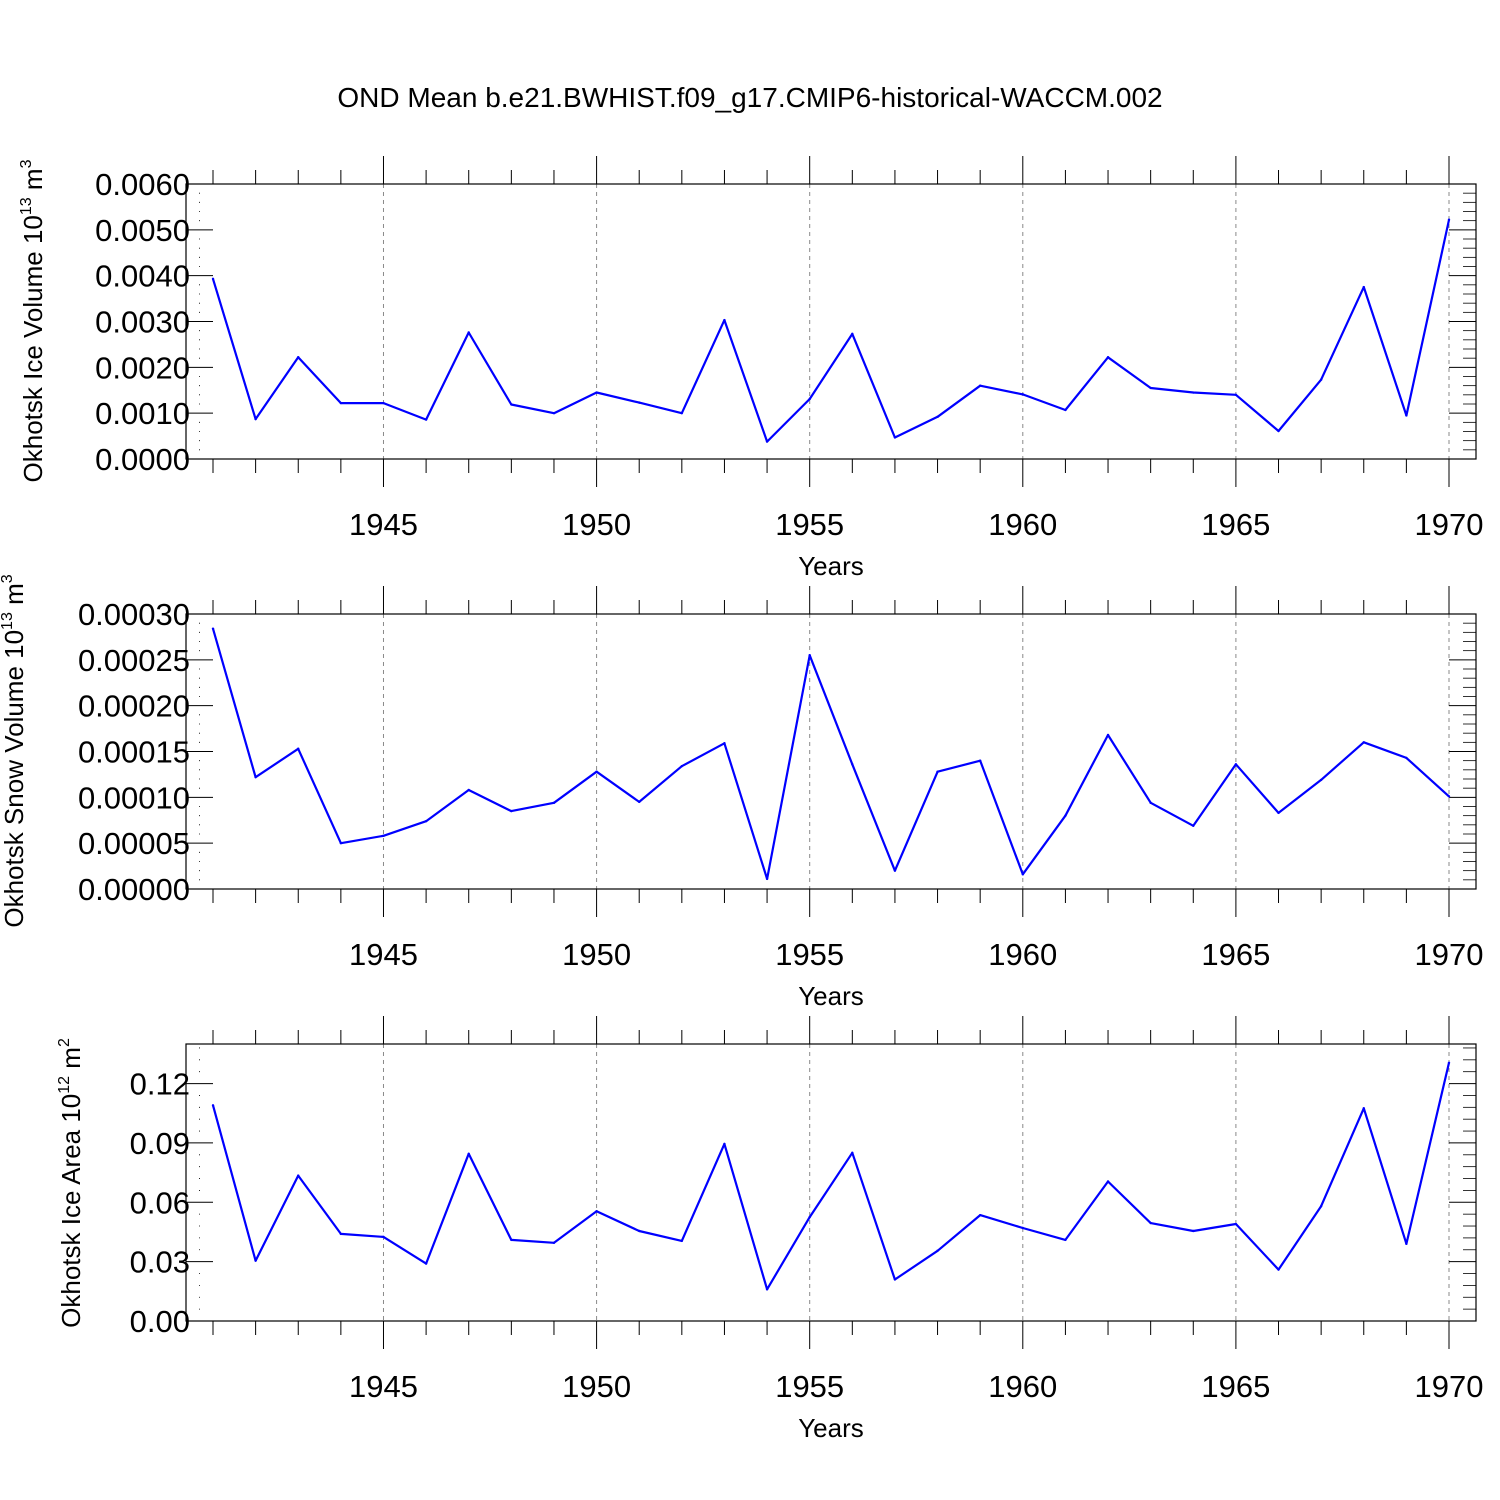 Image resolution: width=1500 pixels, height=1500 pixels. Describe the element at coordinates (134, 797) in the screenshot. I see `y-tick-label: 0.00010` at that location.